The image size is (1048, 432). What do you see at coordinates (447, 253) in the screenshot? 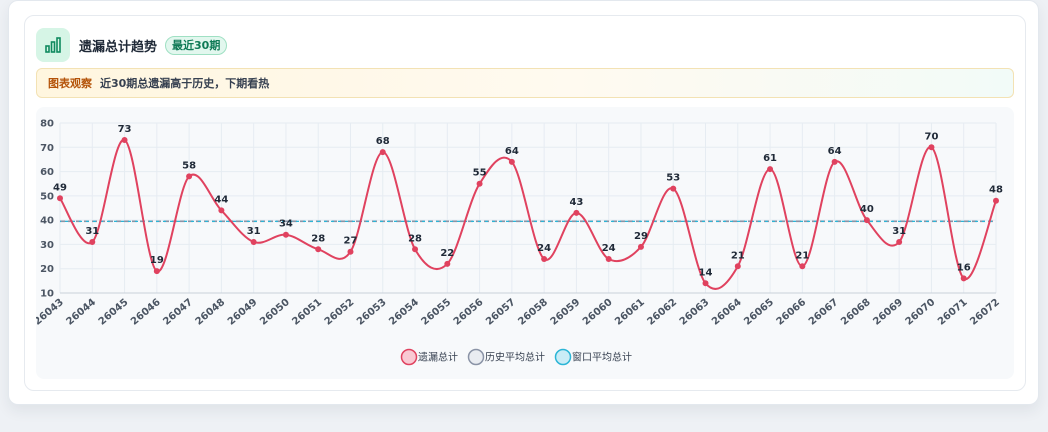
I see `data-label: 22` at bounding box center [447, 253].